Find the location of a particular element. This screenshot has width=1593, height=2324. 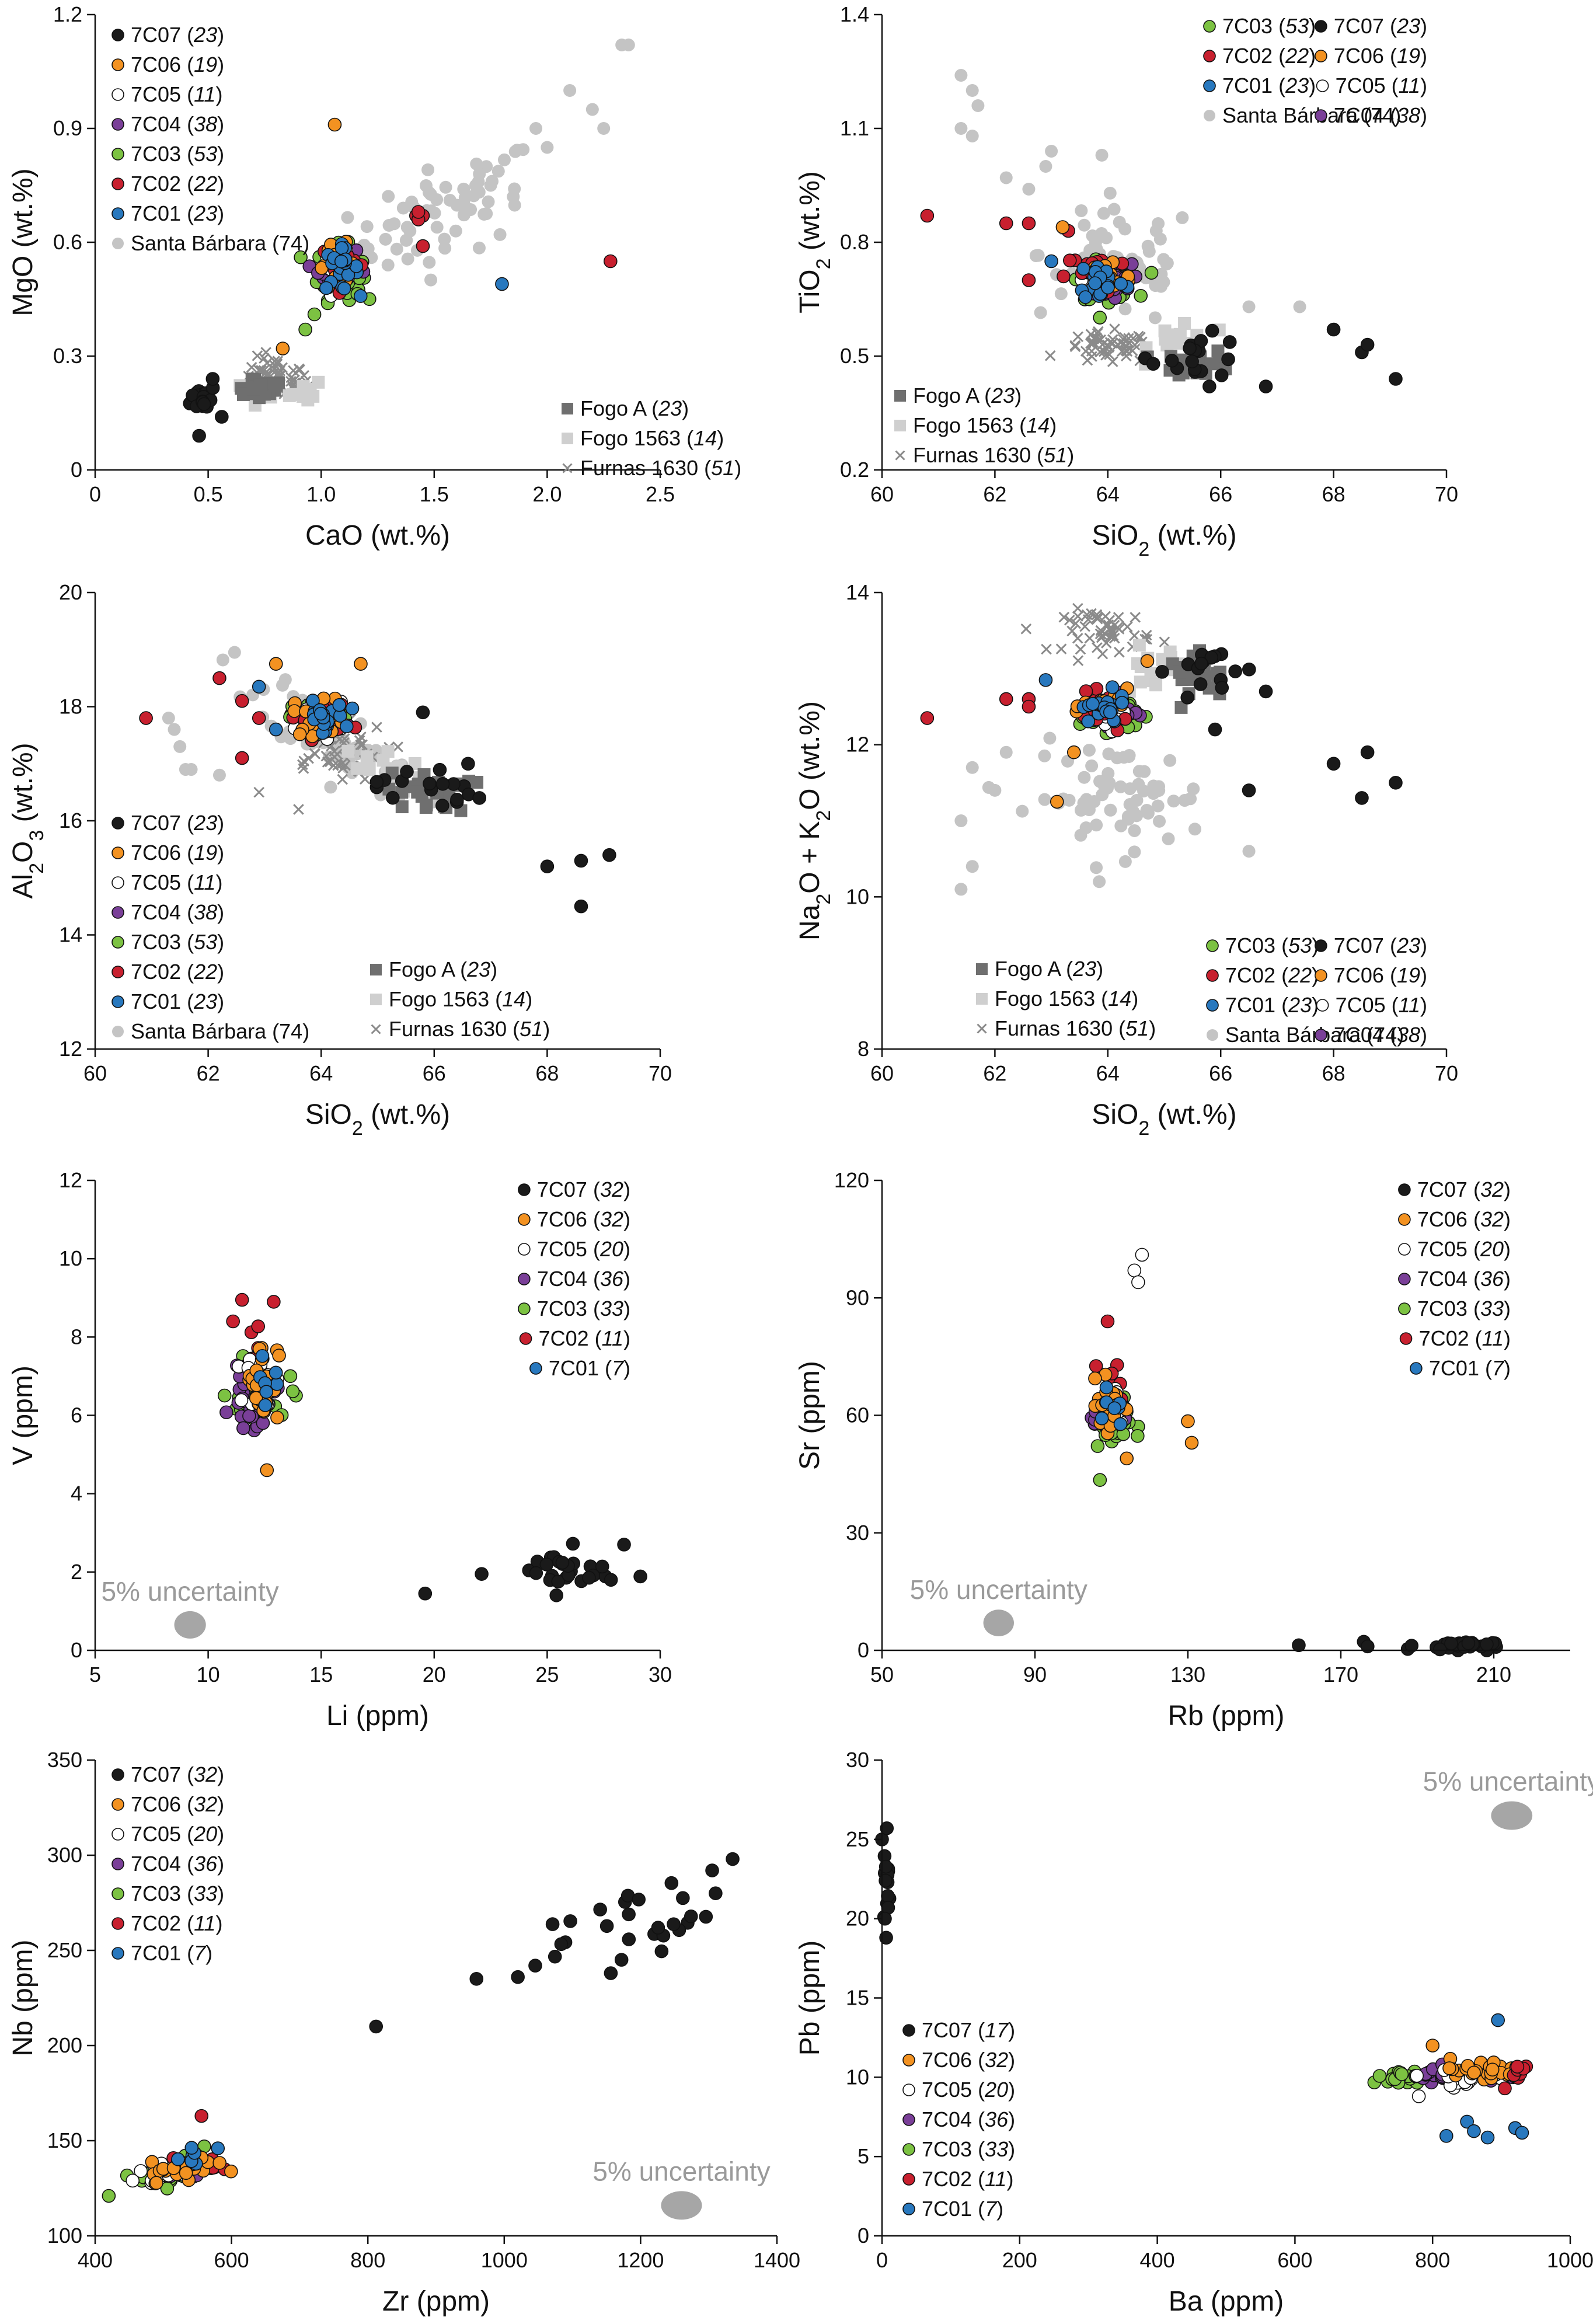

legend-label: 7C02 (22) is located at coordinates (177, 972).